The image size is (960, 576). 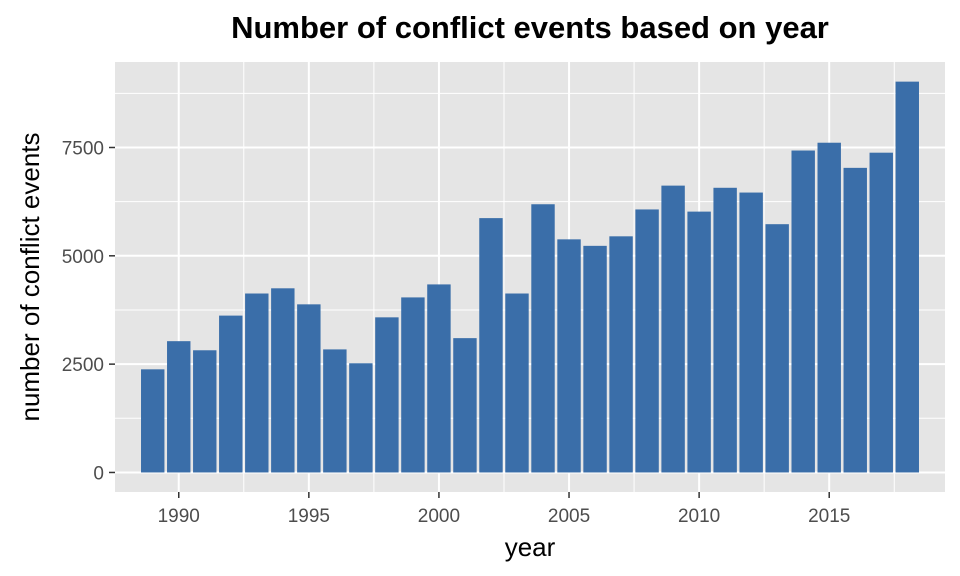 I want to click on y-axis-title: number of conflict events, so click(x=30, y=276).